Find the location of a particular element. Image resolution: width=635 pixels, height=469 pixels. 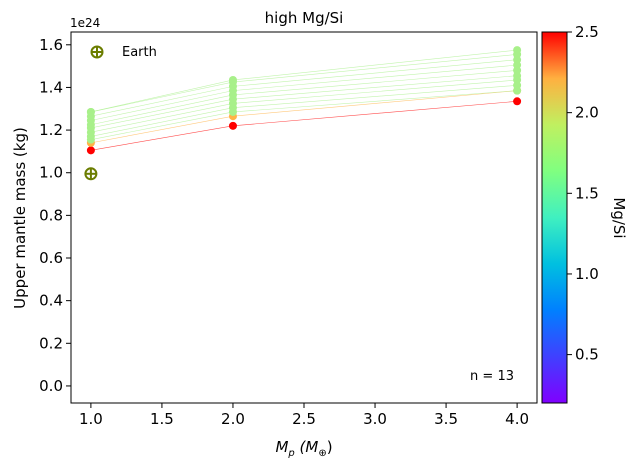

y-axis-ticks: 0.0 0.2 0.4 0.6 0.8 1.0 1.2 1.4 1.6 is located at coordinates (55, 215).